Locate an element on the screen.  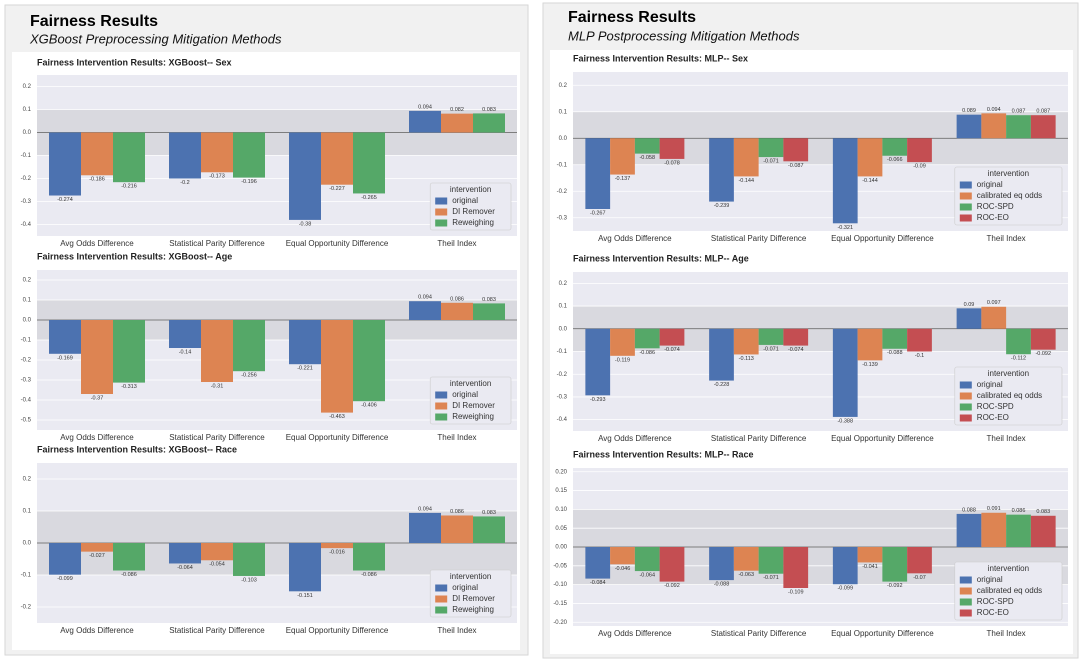
value-label: -0.151 is located at coordinates (305, 596).